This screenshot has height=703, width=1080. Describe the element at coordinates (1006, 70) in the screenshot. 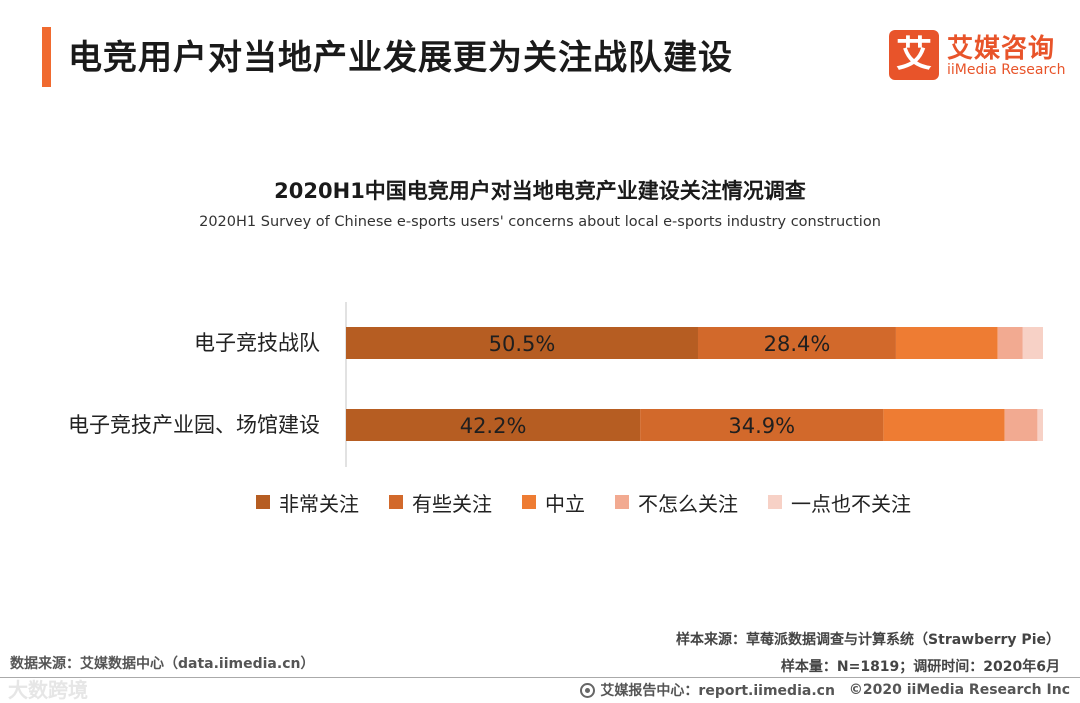

I see `logo-english-name: iiMedia Research` at that location.